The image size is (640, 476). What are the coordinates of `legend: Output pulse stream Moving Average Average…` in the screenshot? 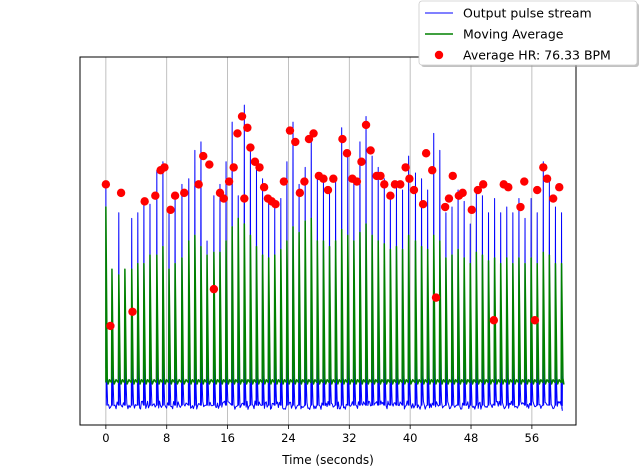 It's located at (528, 33).